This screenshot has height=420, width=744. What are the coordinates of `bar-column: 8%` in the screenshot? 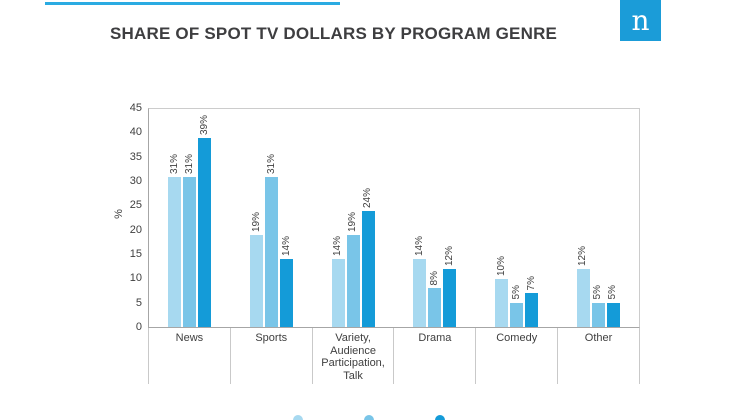 It's located at (435, 218).